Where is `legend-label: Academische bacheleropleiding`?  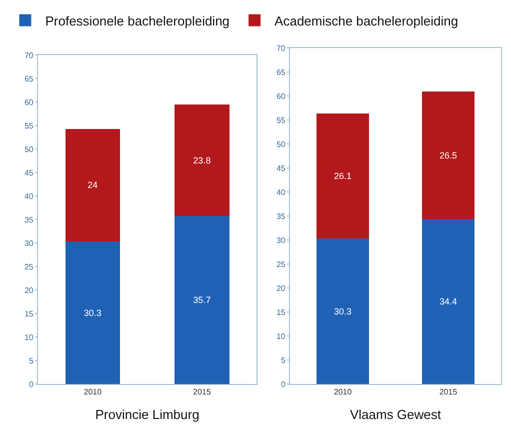 legend-label: Academische bacheleropleiding is located at coordinates (366, 20).